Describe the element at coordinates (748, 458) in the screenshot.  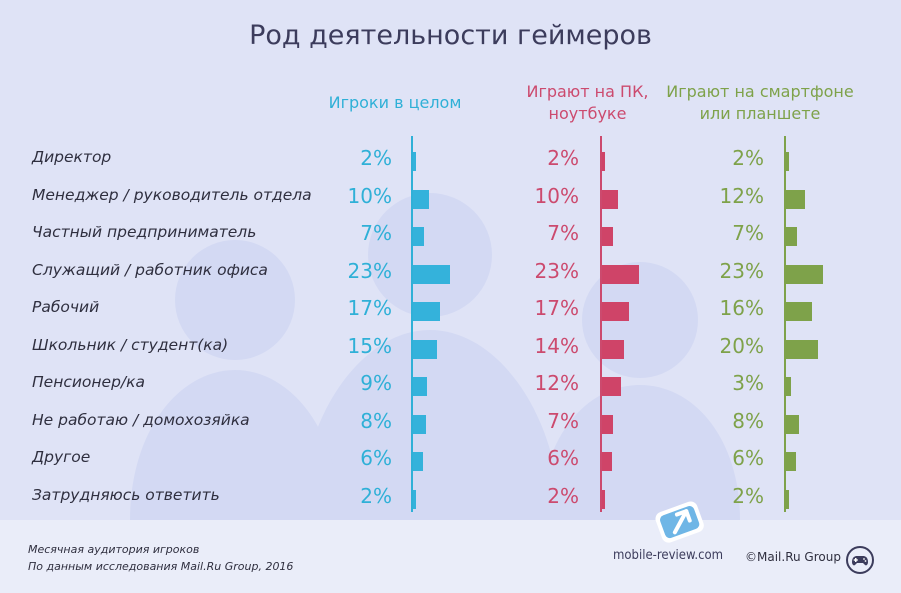
I see `value-label-mob: 6%` at that location.